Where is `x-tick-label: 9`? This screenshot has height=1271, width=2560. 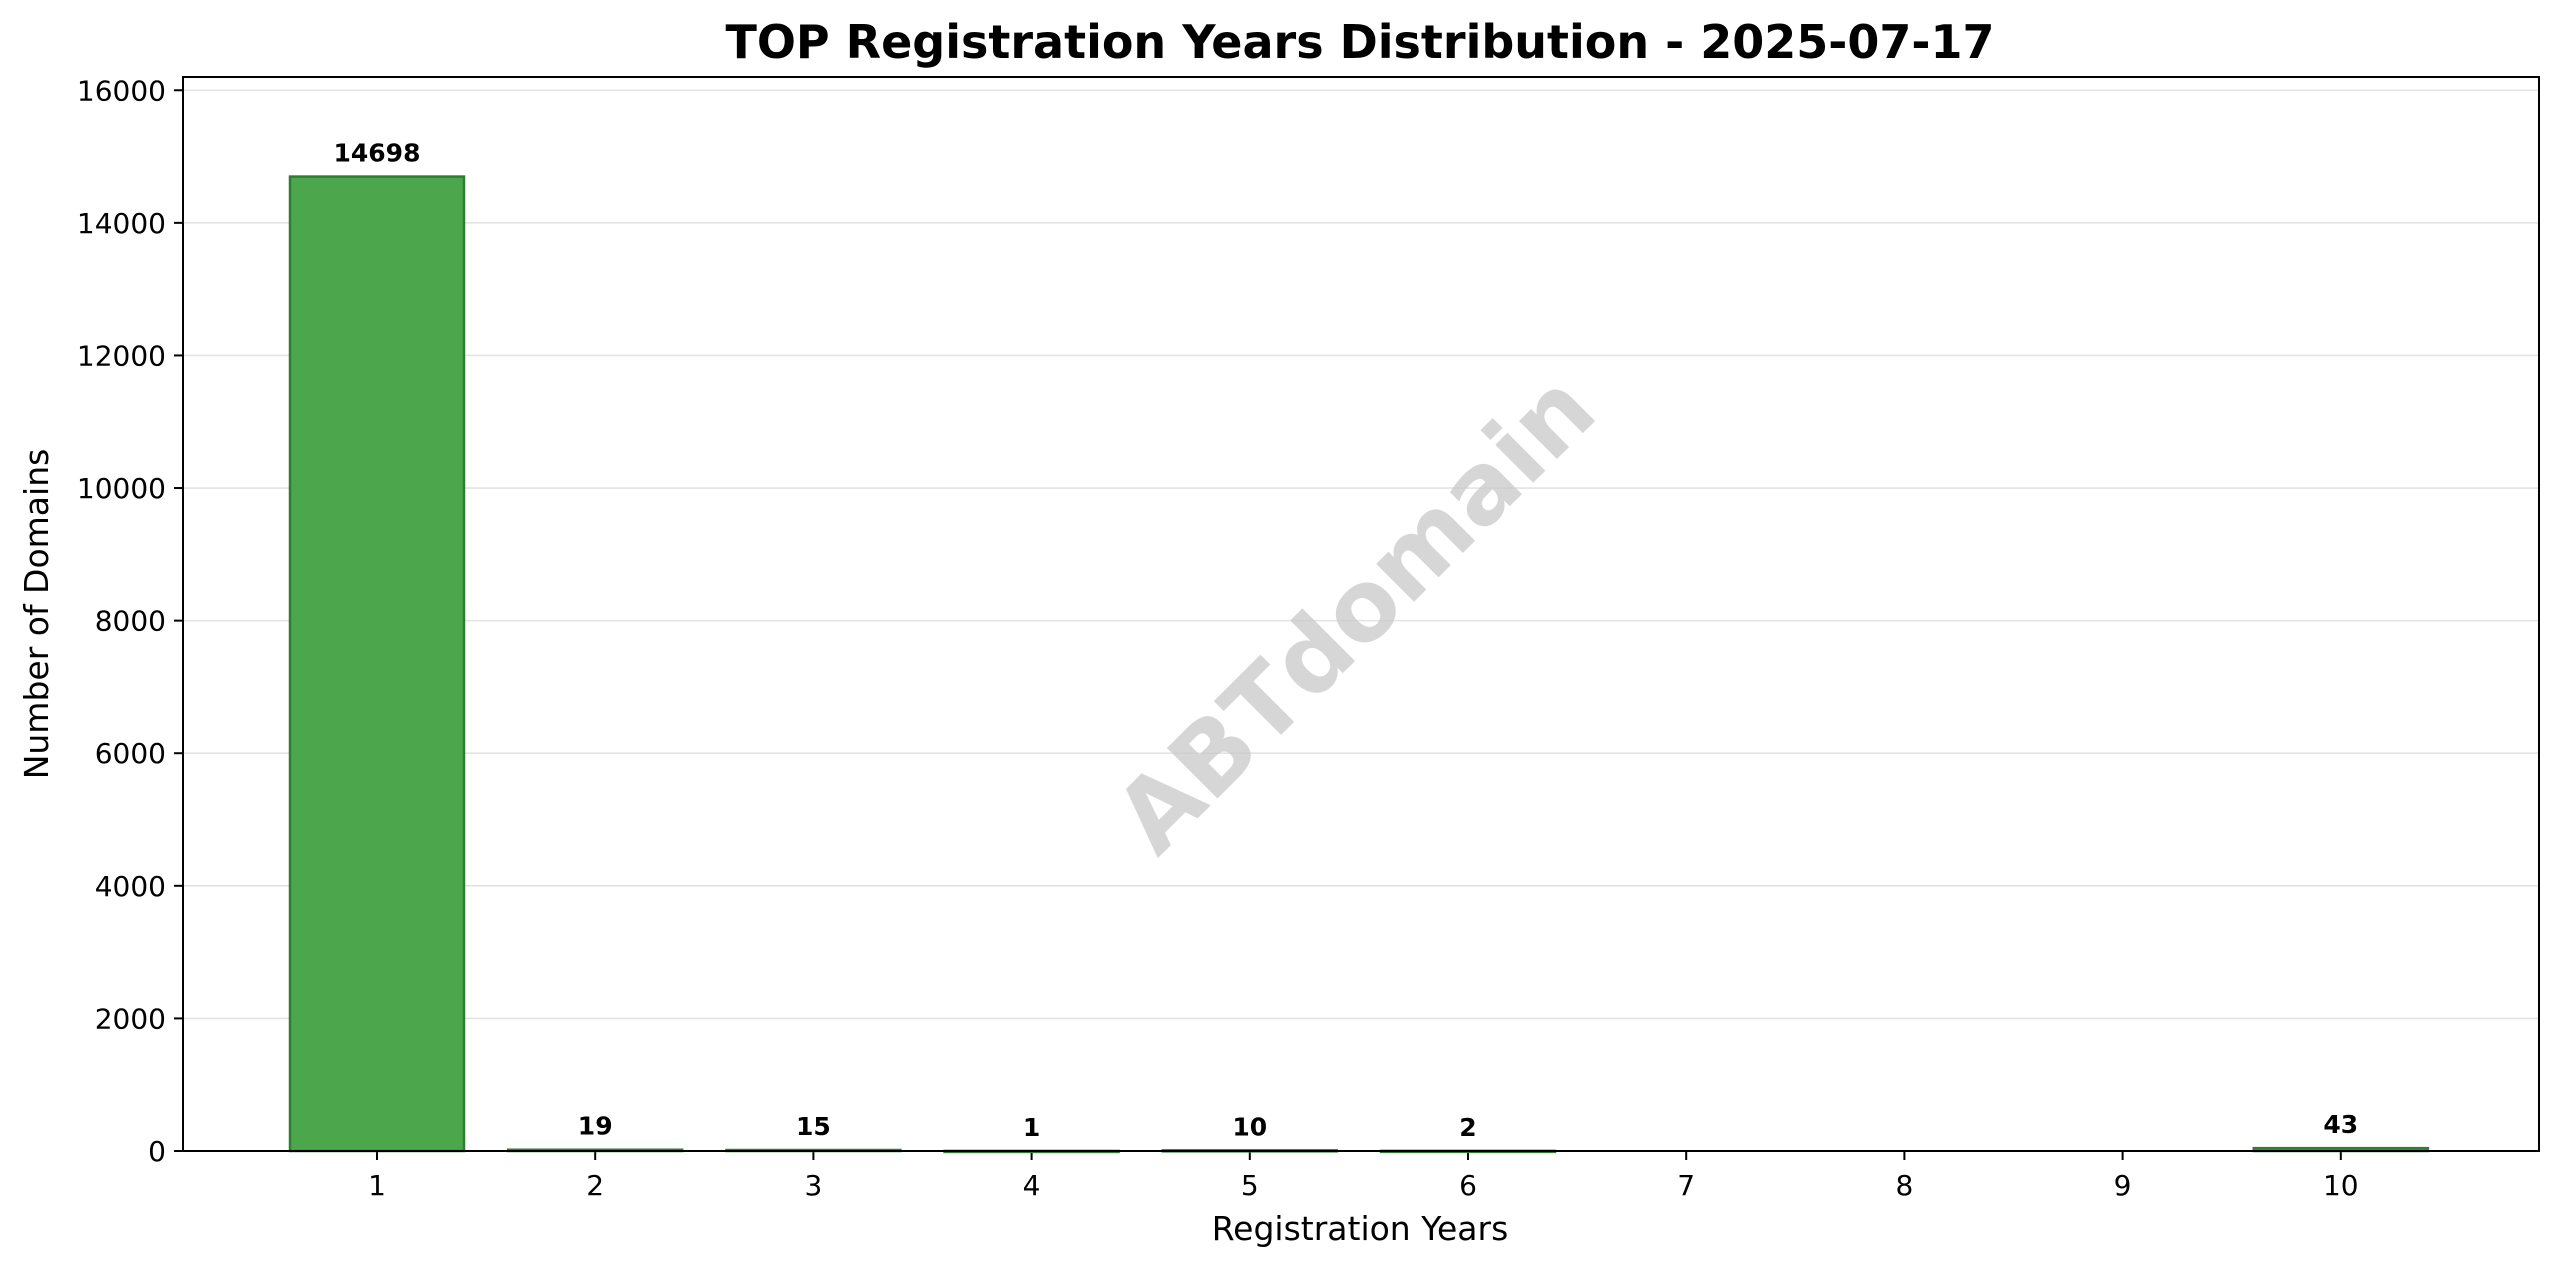
x-tick-label: 9 is located at coordinates (2123, 1185).